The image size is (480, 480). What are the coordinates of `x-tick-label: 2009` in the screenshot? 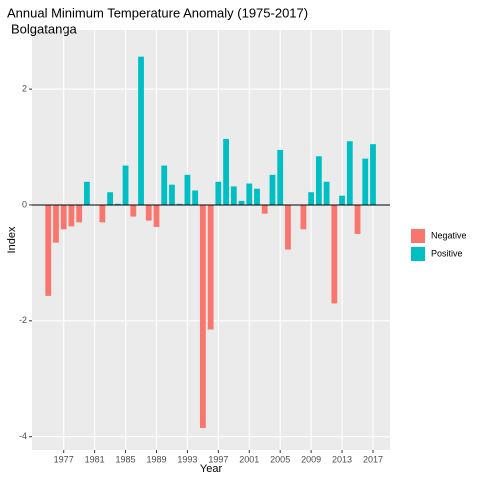 It's located at (311, 459).